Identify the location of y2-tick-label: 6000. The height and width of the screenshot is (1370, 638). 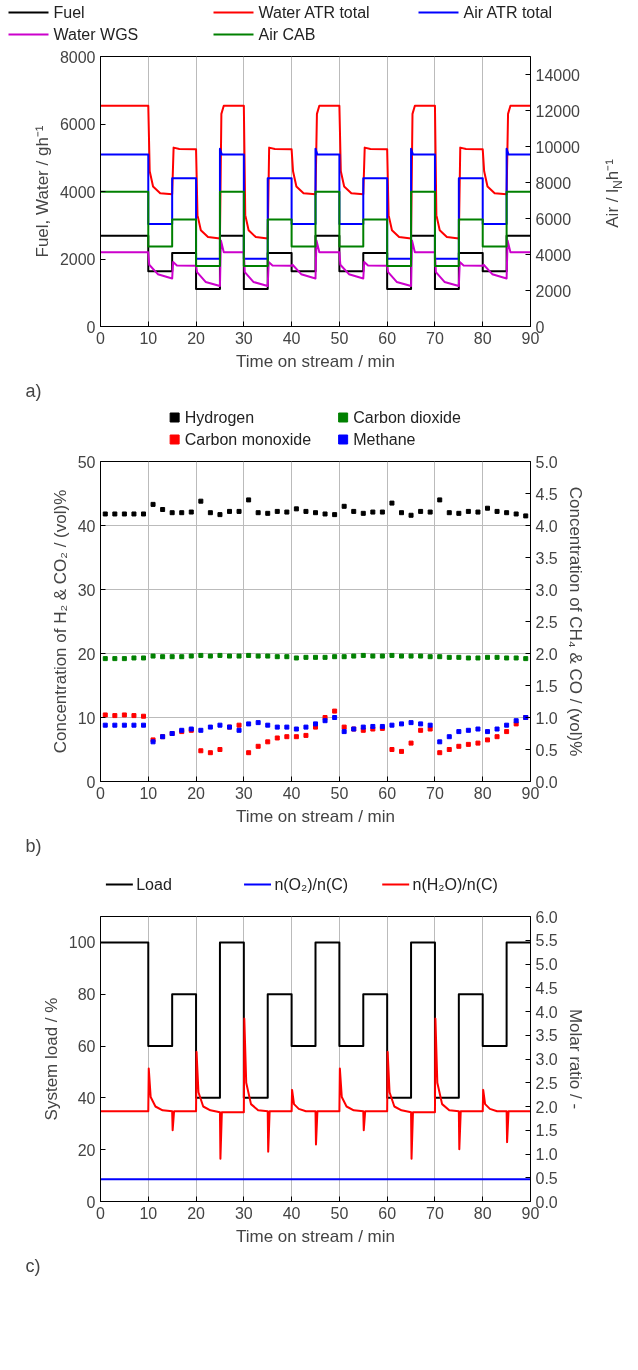
(553, 219).